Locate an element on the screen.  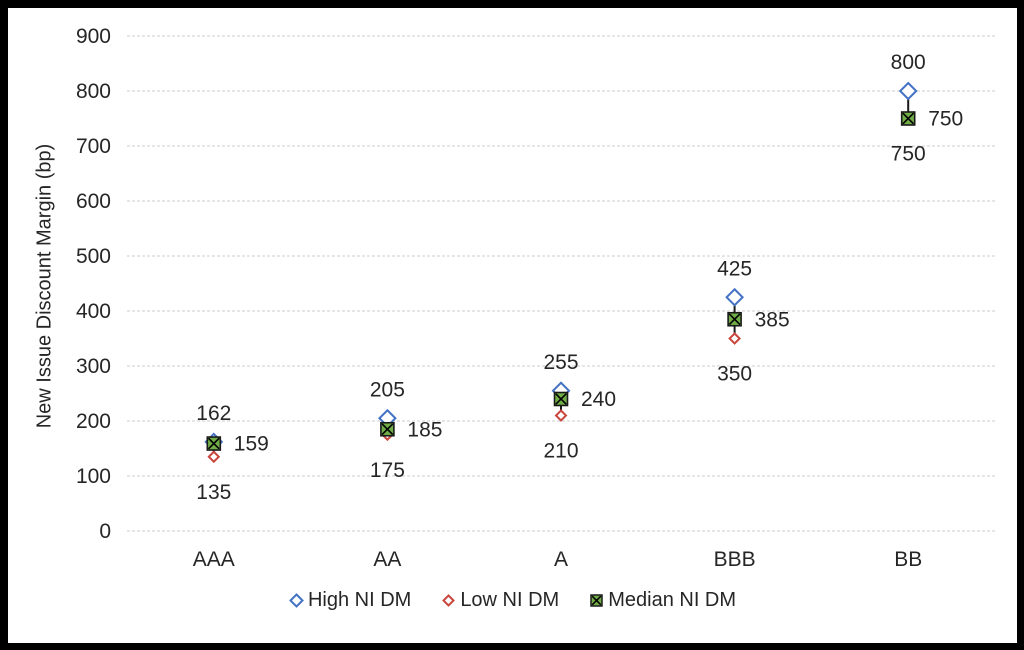
x-category-label: BB is located at coordinates (908, 559).